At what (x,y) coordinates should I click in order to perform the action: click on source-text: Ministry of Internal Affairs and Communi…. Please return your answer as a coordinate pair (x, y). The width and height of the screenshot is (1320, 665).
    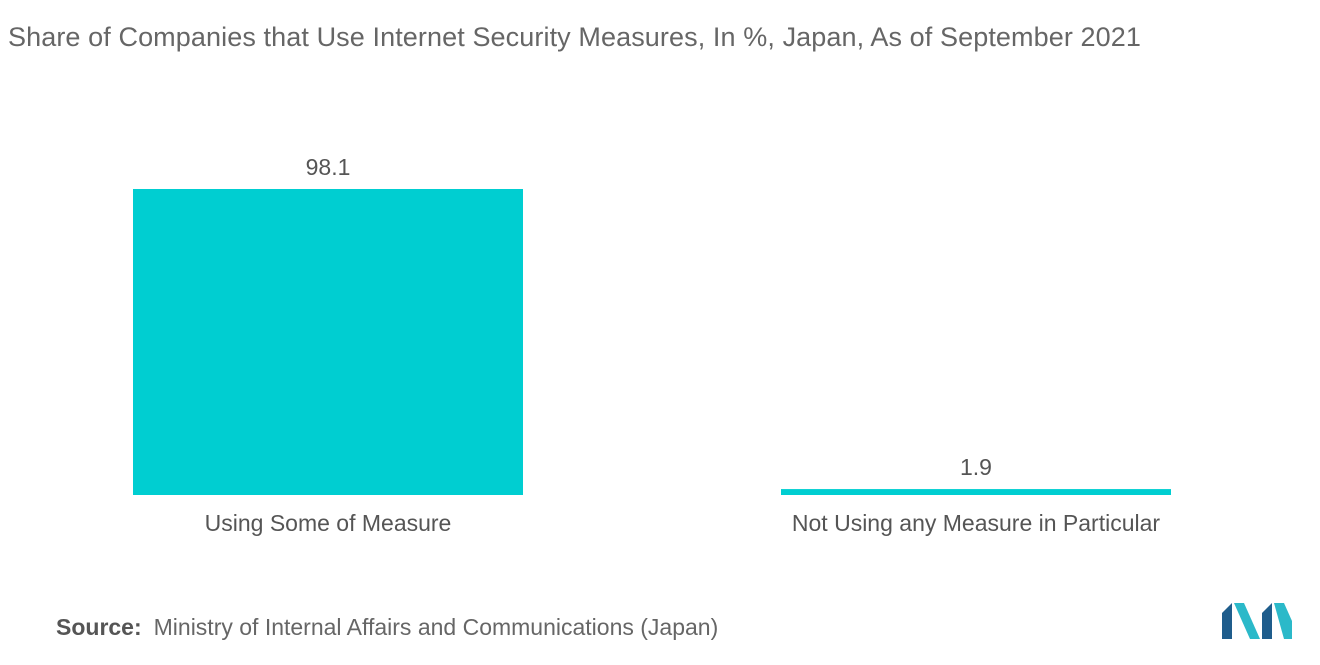
    Looking at the image, I should click on (436, 627).